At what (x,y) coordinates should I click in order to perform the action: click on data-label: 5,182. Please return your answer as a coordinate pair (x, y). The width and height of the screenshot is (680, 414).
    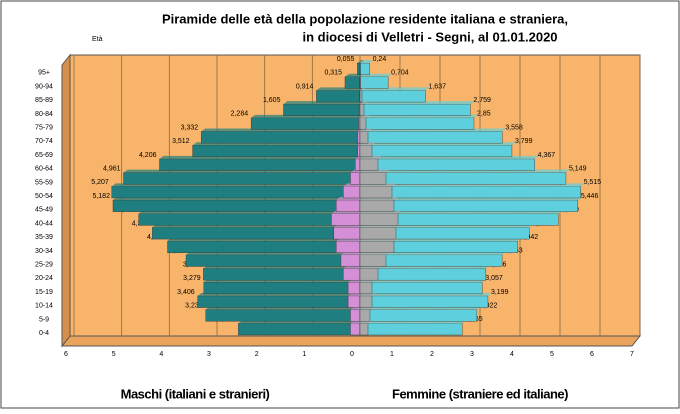
    Looking at the image, I should click on (101, 196).